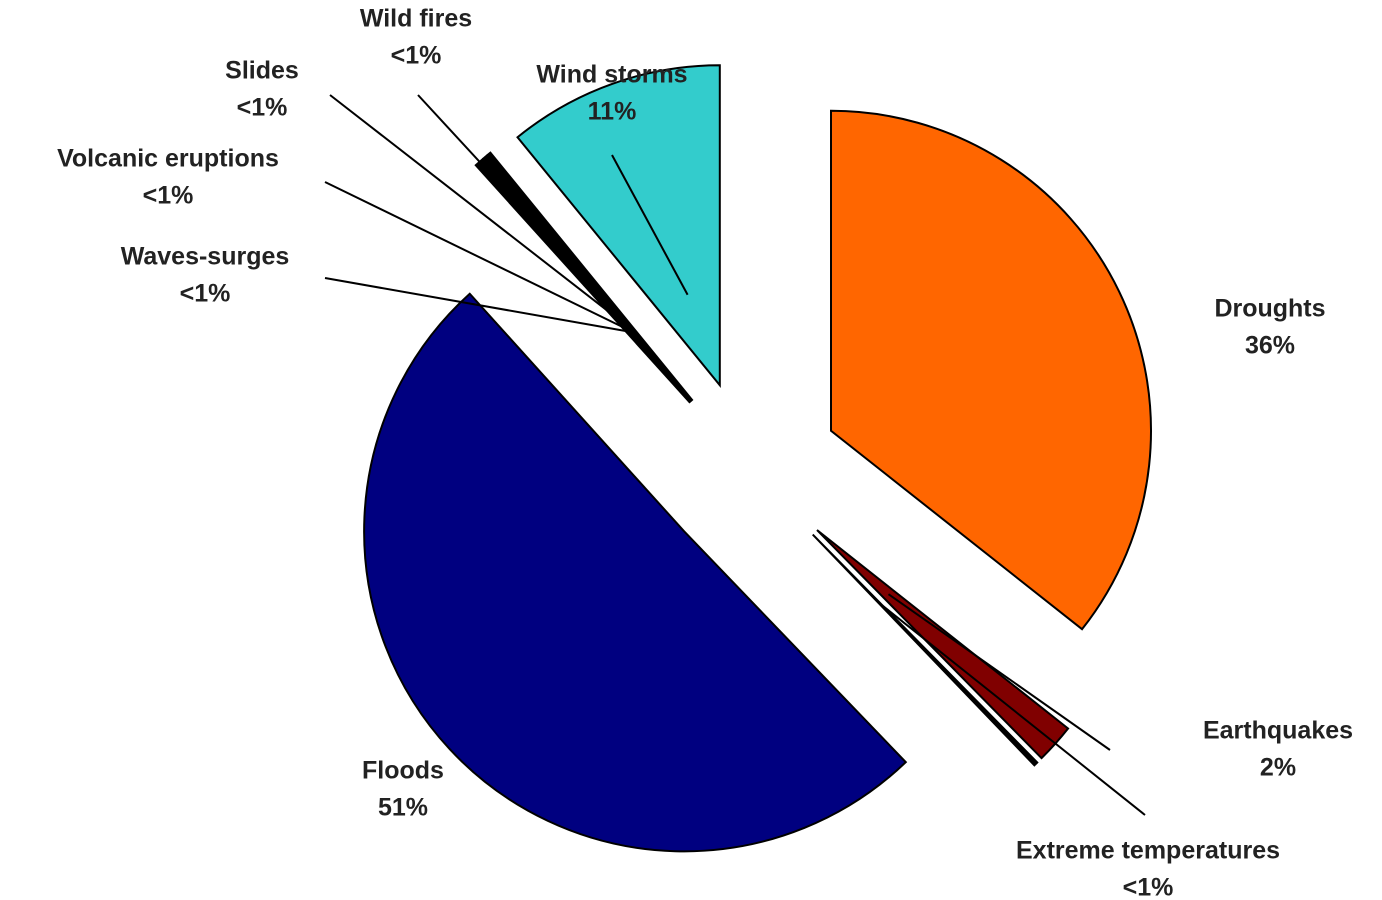 This screenshot has height=900, width=1382. What do you see at coordinates (1269, 309) in the screenshot?
I see `slice-label: Droughts` at bounding box center [1269, 309].